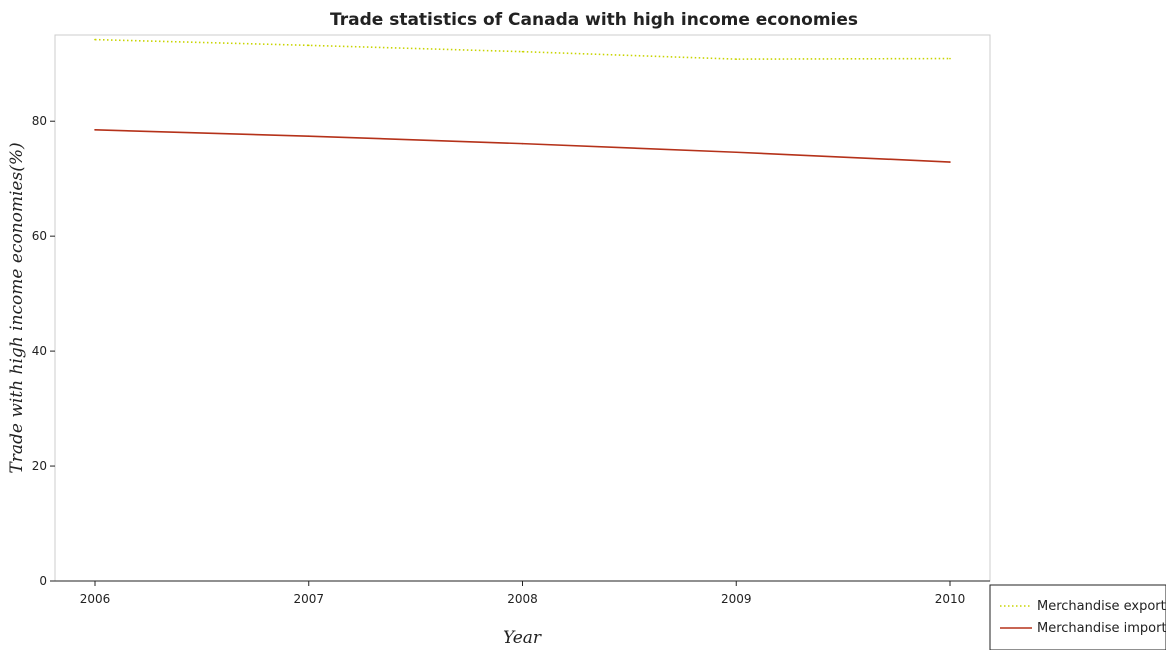  I want to click on legend-box, so click(1077, 617).